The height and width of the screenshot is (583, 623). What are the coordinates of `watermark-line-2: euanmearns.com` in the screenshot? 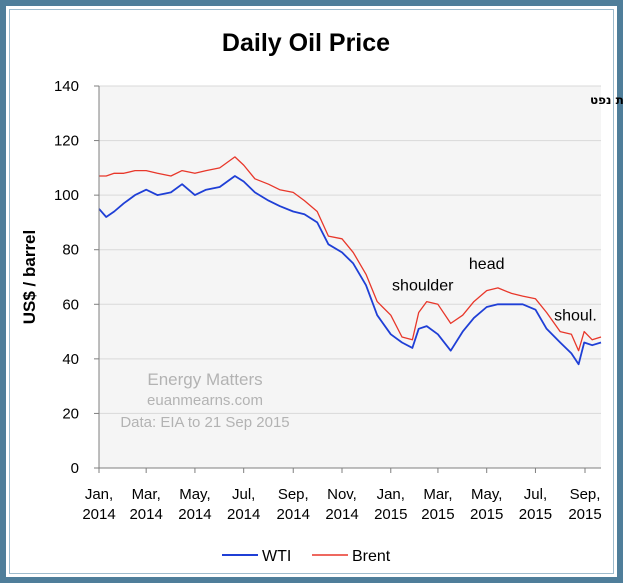 It's located at (205, 400).